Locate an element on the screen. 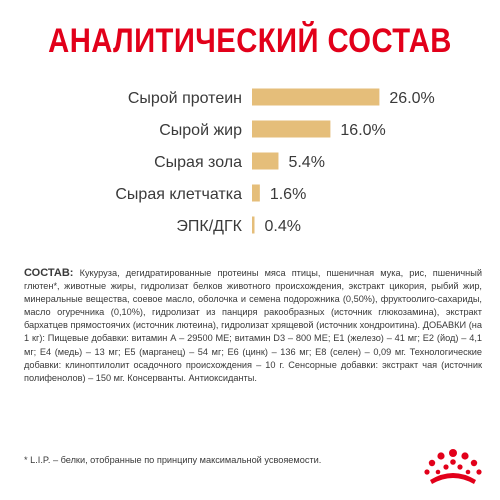  value-label: 26.0% is located at coordinates (411, 98).